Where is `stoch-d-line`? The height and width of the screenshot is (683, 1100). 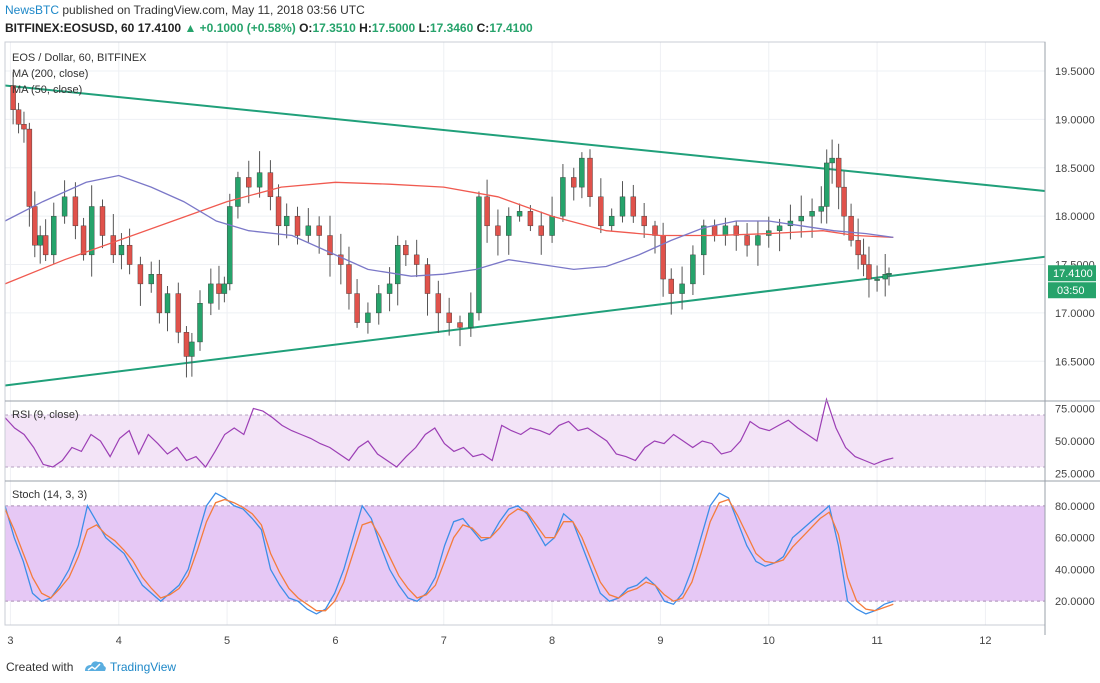 stoch-d-line is located at coordinates (449, 555).